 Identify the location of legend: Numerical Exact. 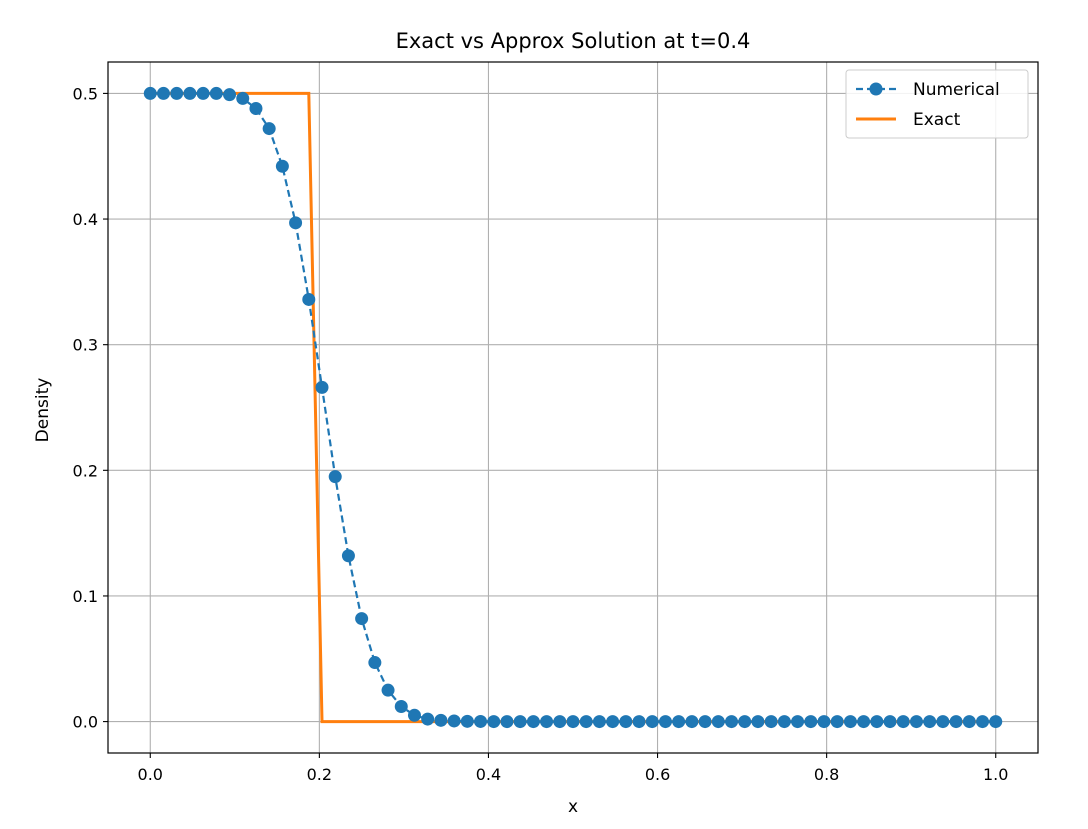
(937, 104).